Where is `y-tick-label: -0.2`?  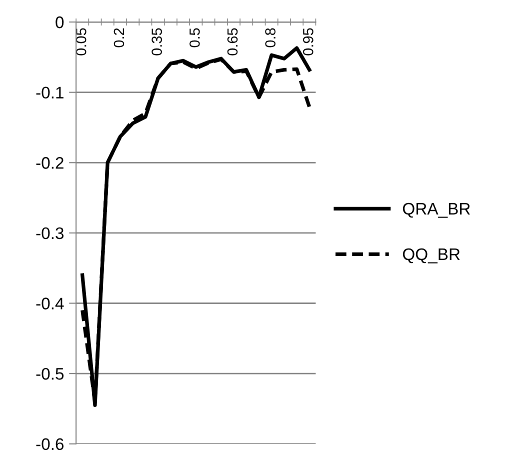
y-tick-label: -0.2 is located at coordinates (50, 163).